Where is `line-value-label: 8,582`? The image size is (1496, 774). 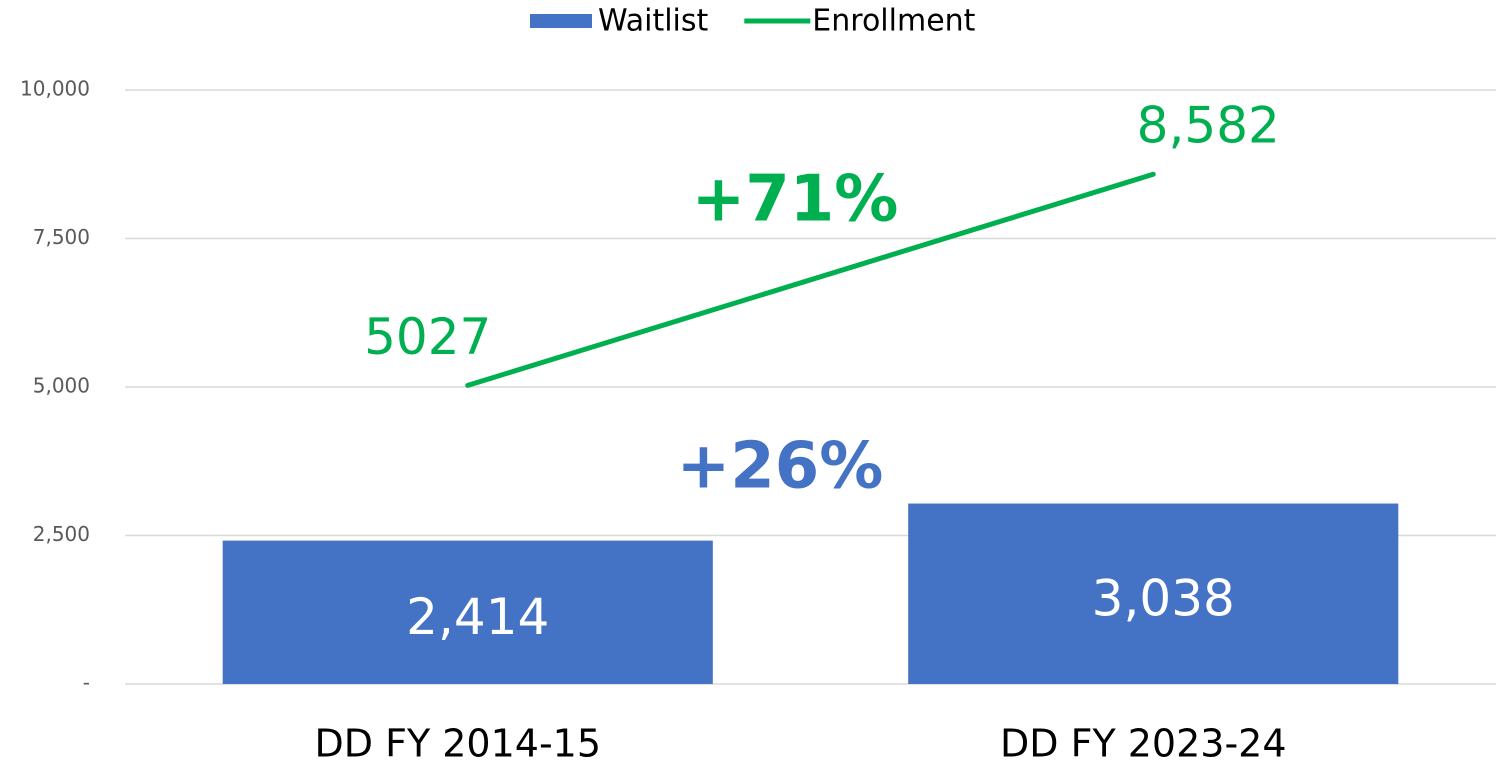
line-value-label: 8,582 is located at coordinates (1208, 126).